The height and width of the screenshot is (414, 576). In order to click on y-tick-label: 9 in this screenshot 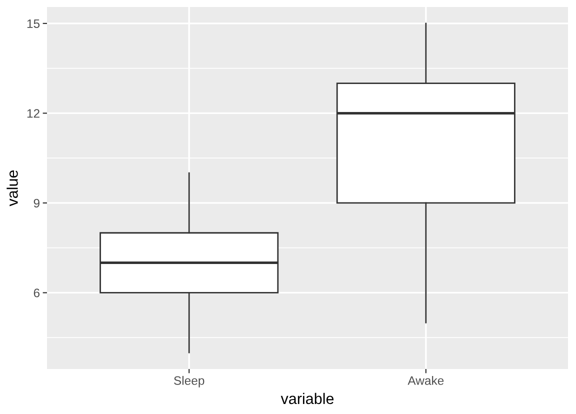, I will do `click(37, 203)`.